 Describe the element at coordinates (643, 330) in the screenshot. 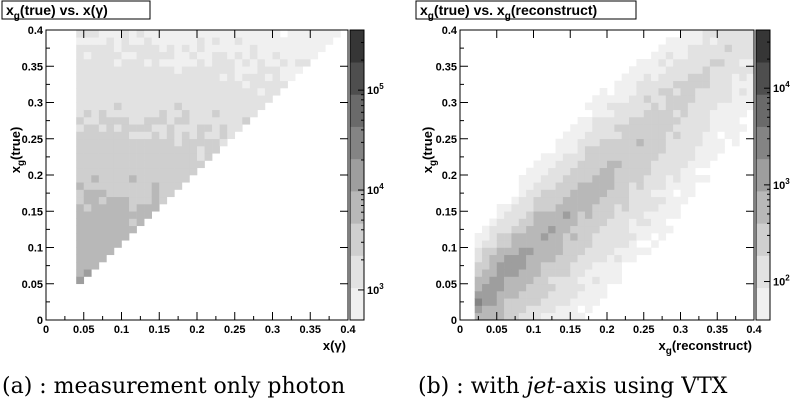

I see `x-tick-label: 0.25` at that location.